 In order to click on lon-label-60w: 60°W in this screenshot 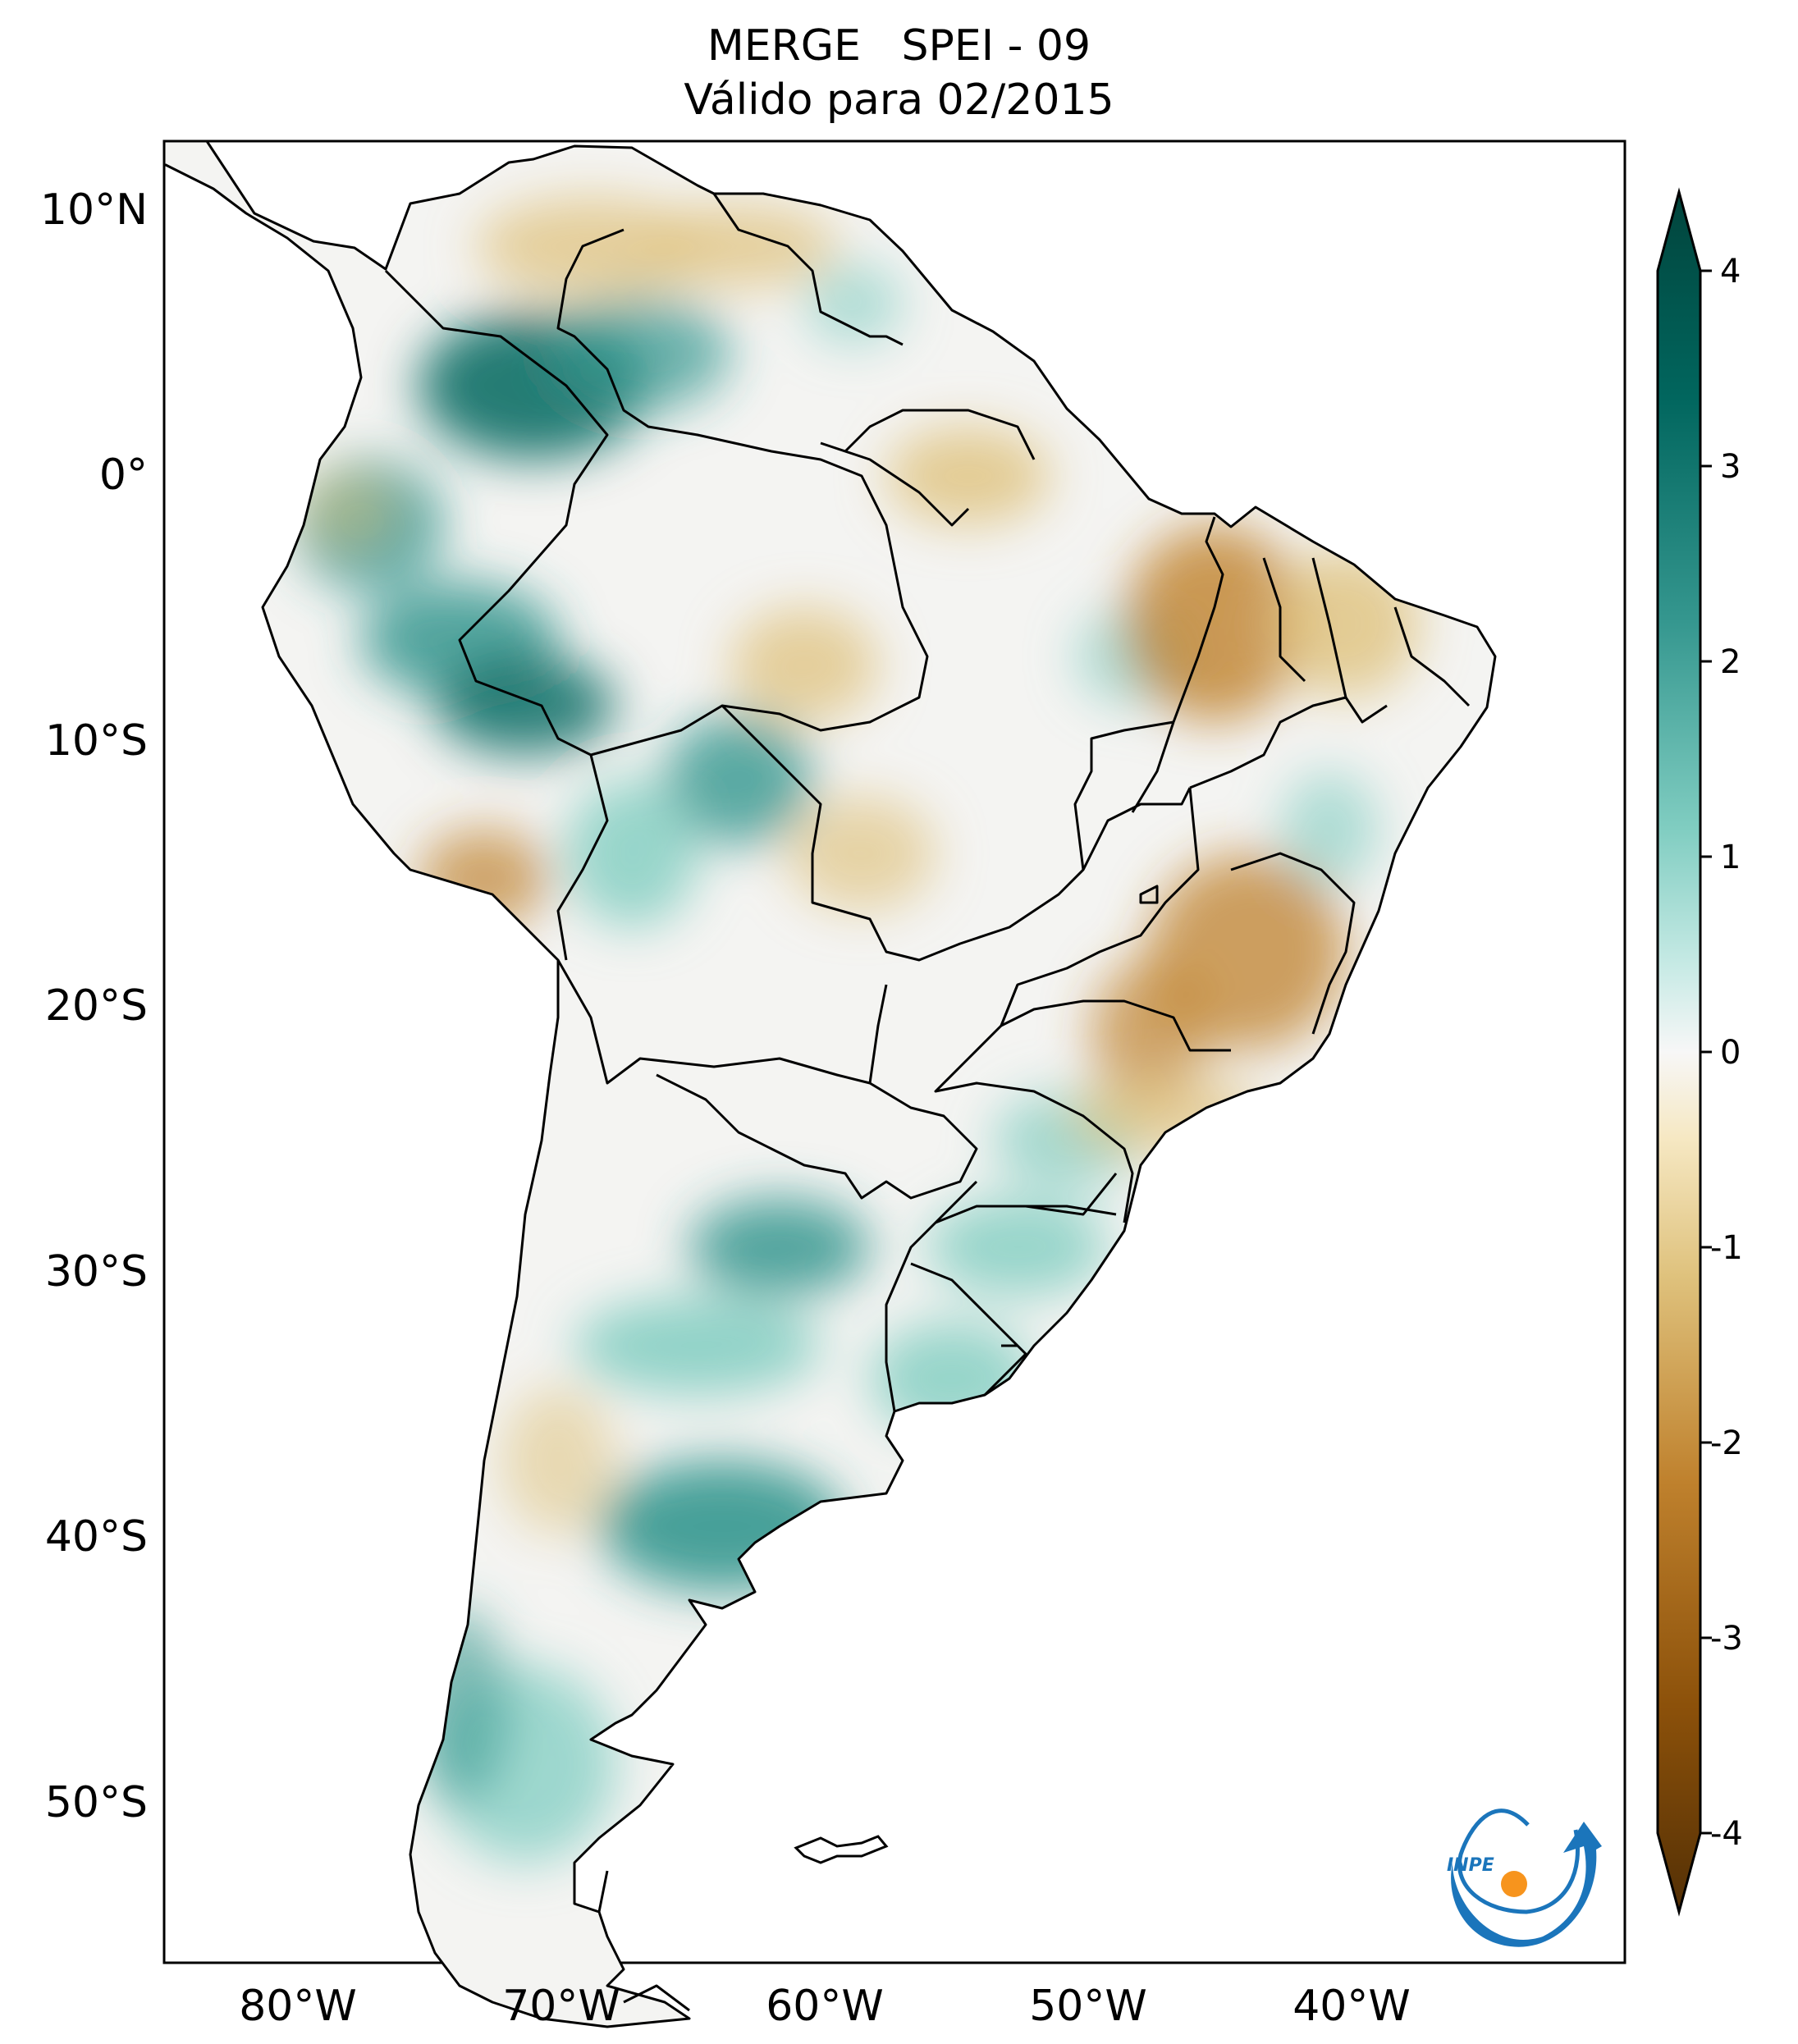, I will do `click(825, 2007)`.